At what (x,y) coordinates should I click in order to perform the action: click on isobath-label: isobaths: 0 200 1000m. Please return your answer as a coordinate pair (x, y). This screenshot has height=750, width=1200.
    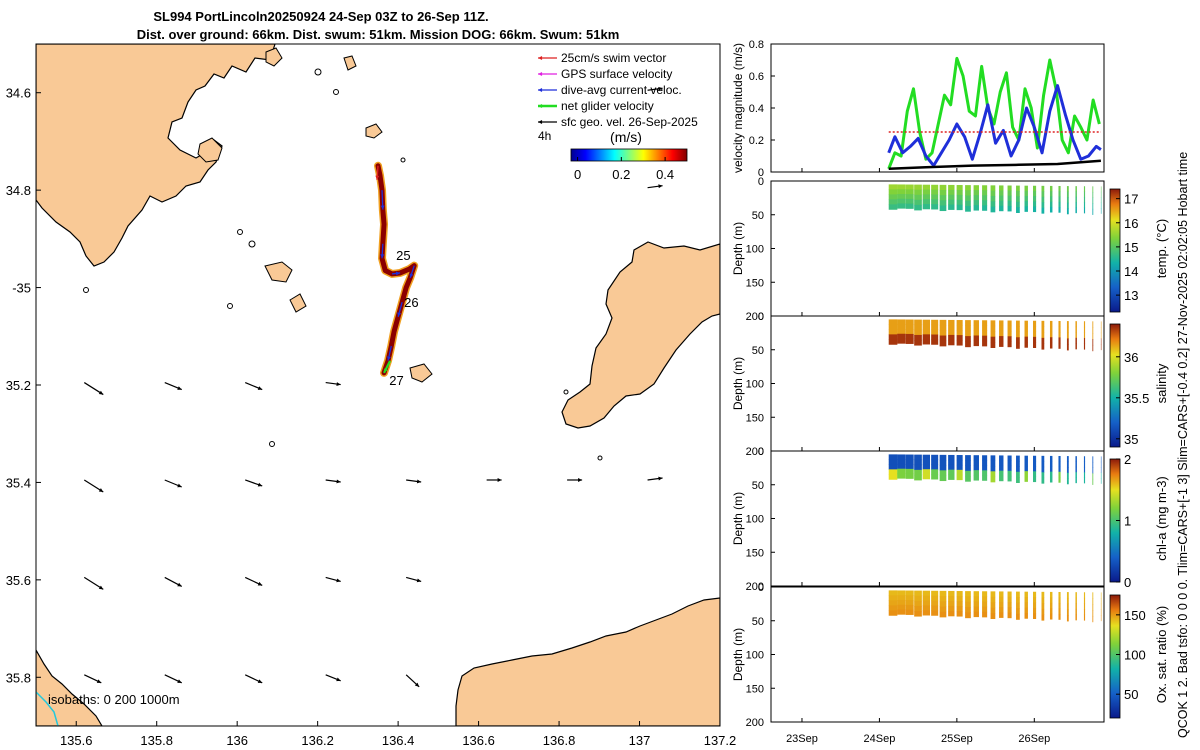
    Looking at the image, I should click on (114, 699).